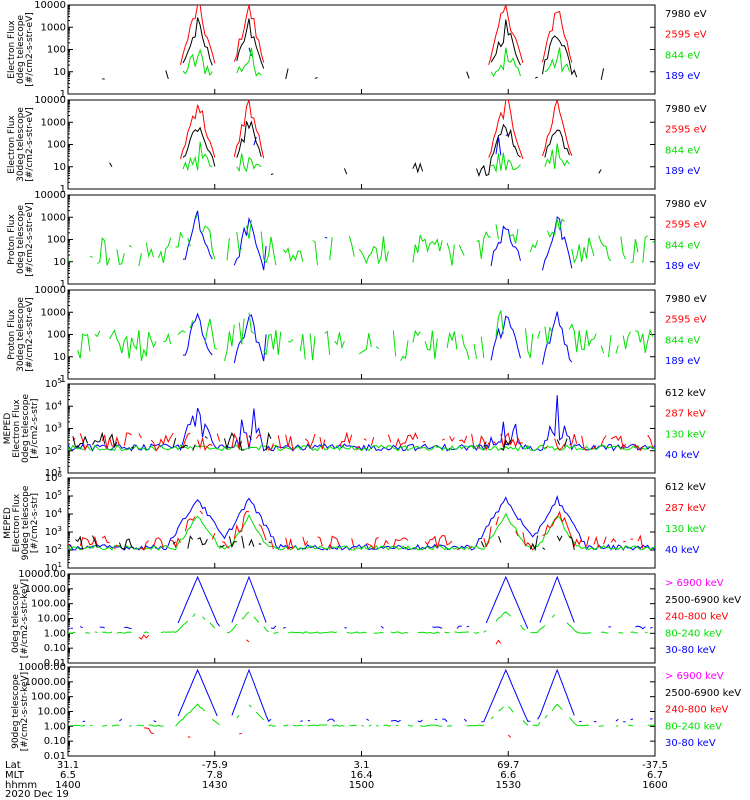 Image resolution: width=750 pixels, height=800 pixels. Describe the element at coordinates (13, 765) in the screenshot. I see `axis-row-label: Lat` at that location.